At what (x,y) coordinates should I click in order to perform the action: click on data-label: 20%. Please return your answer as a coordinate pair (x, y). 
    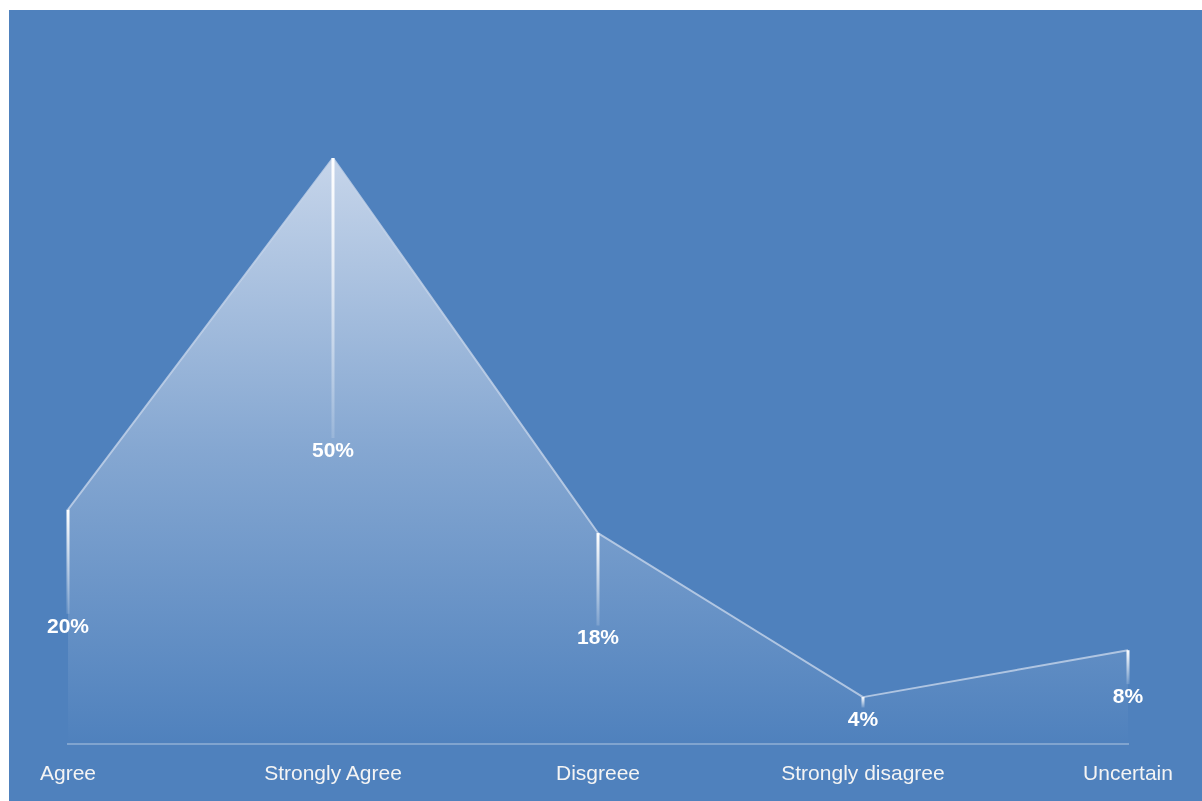
    Looking at the image, I should click on (68, 625).